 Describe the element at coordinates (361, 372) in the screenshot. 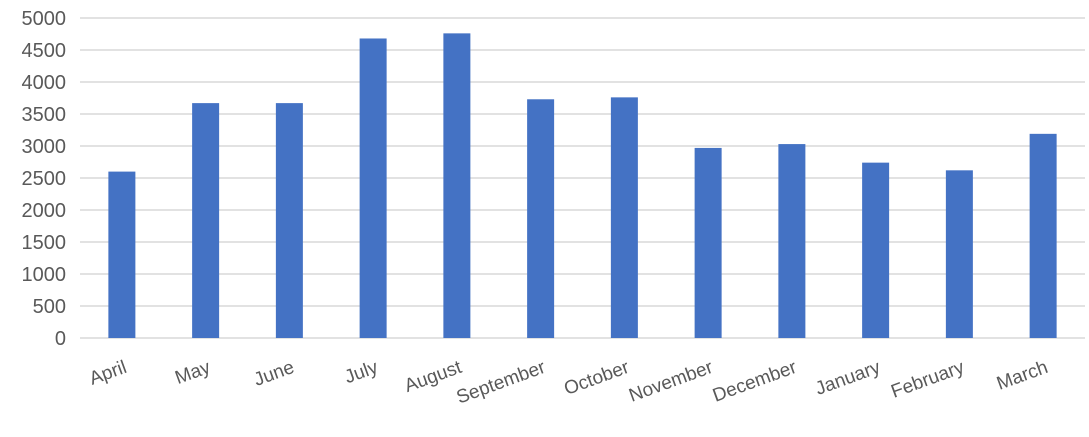

I see `x-category-label: July` at that location.